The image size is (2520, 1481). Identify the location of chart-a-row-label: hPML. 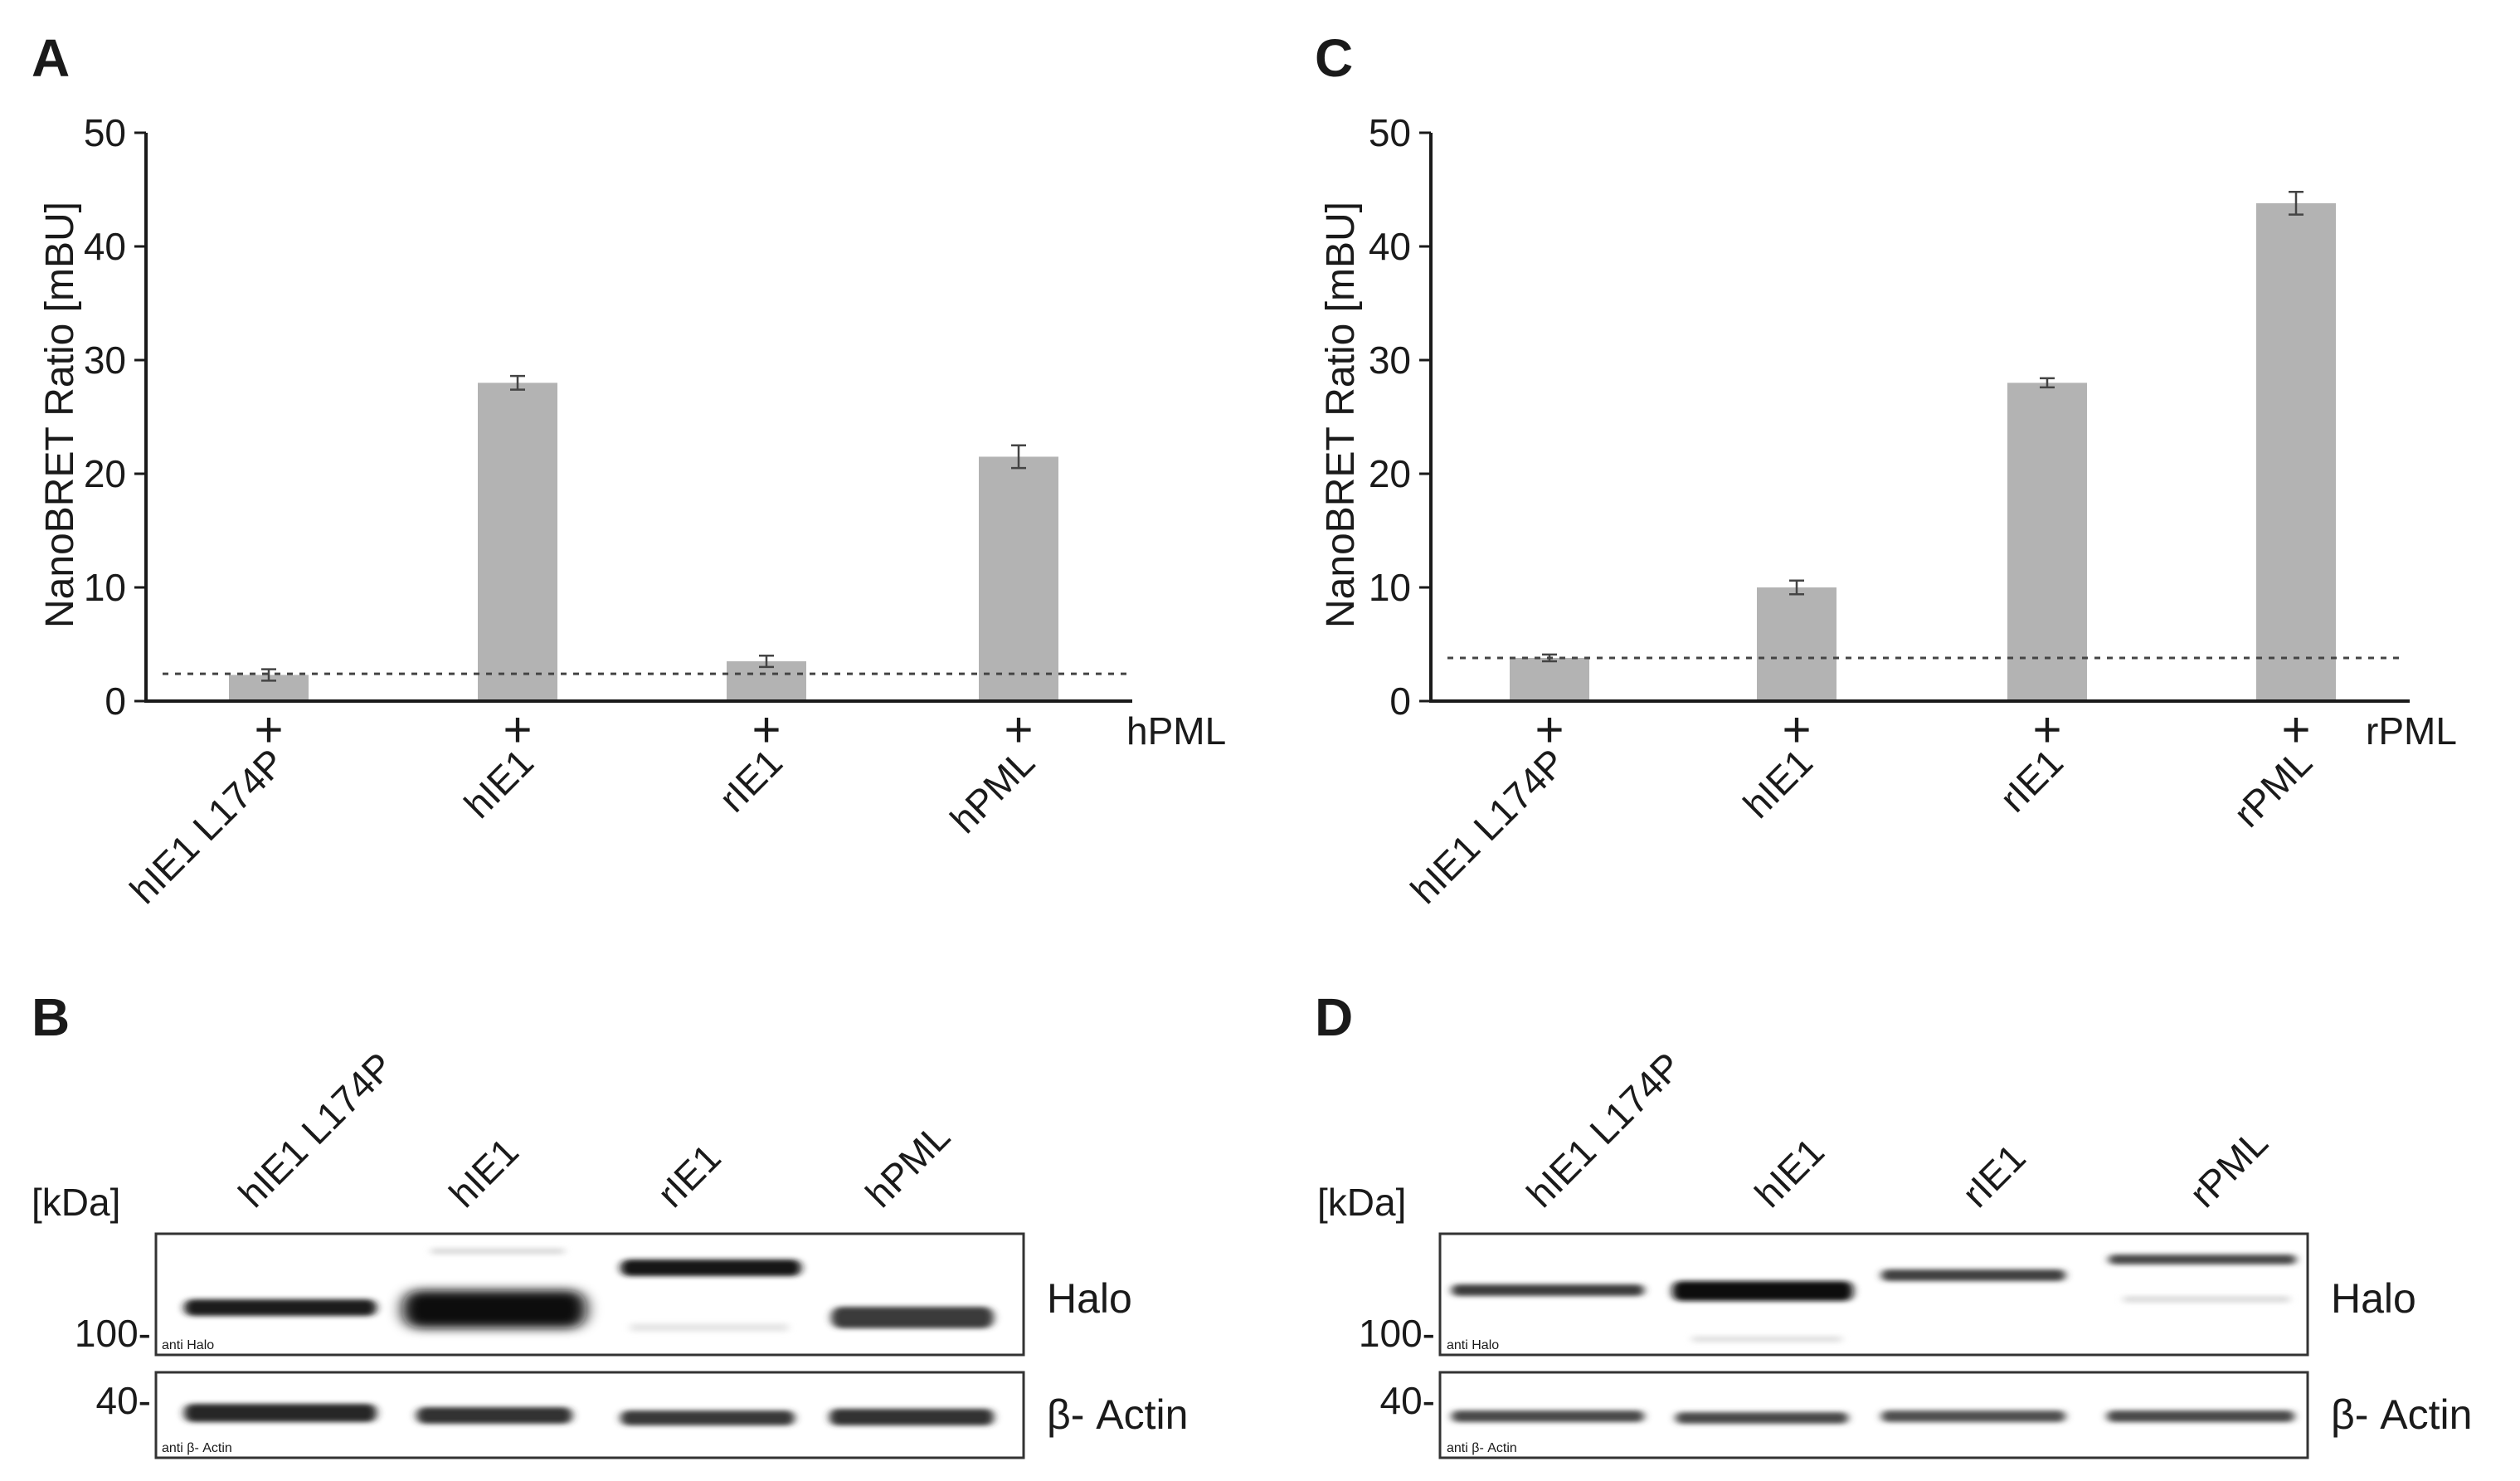
(1176, 731).